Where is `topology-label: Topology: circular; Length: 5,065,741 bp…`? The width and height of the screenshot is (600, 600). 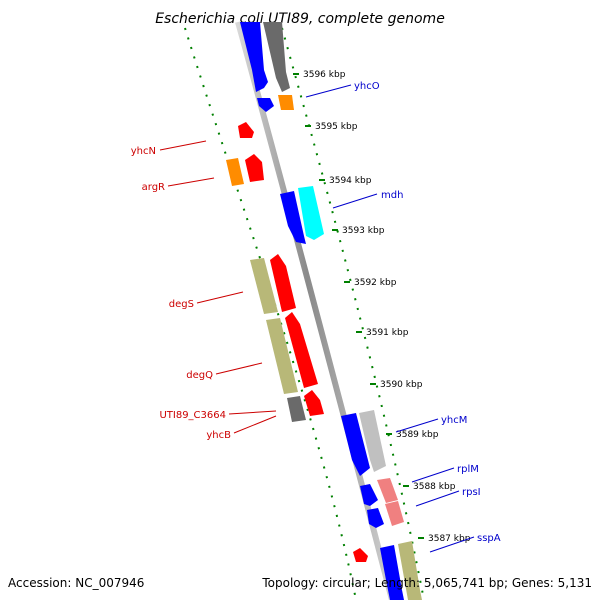 topology-label: Topology: circular; Length: 5,065,741 bp… is located at coordinates (426, 583).